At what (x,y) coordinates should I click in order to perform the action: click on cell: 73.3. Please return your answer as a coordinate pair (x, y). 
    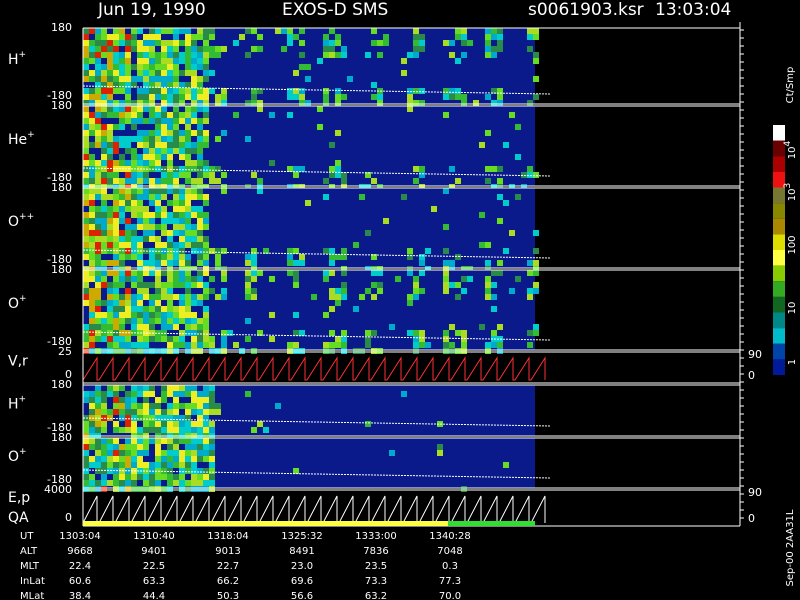
    Looking at the image, I should click on (376, 581).